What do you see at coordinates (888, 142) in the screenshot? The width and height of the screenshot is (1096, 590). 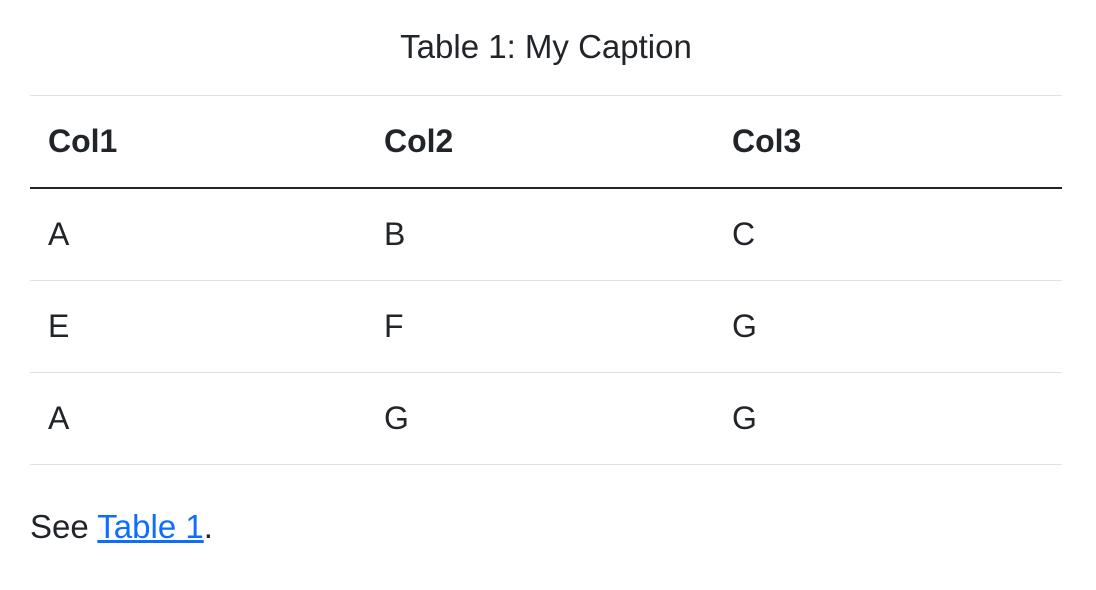 I see `column-header: Col3` at bounding box center [888, 142].